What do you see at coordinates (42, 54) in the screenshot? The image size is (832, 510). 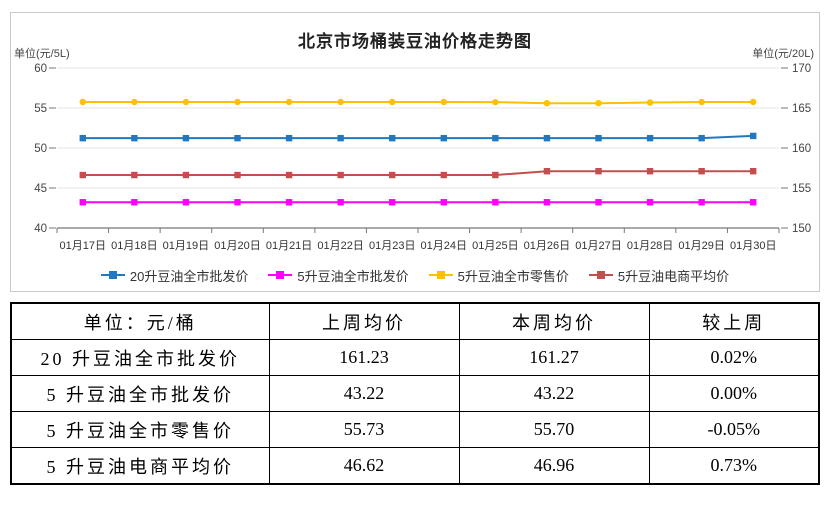 I see `left-axis-unit-label: 单位(元/5L)` at bounding box center [42, 54].